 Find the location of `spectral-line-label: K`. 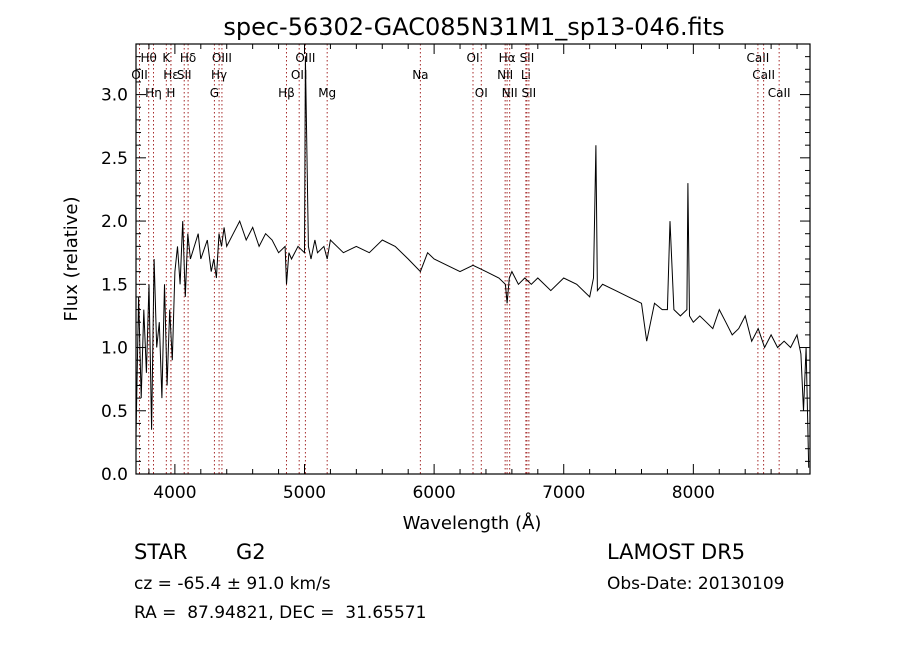

spectral-line-label: K is located at coordinates (166, 58).